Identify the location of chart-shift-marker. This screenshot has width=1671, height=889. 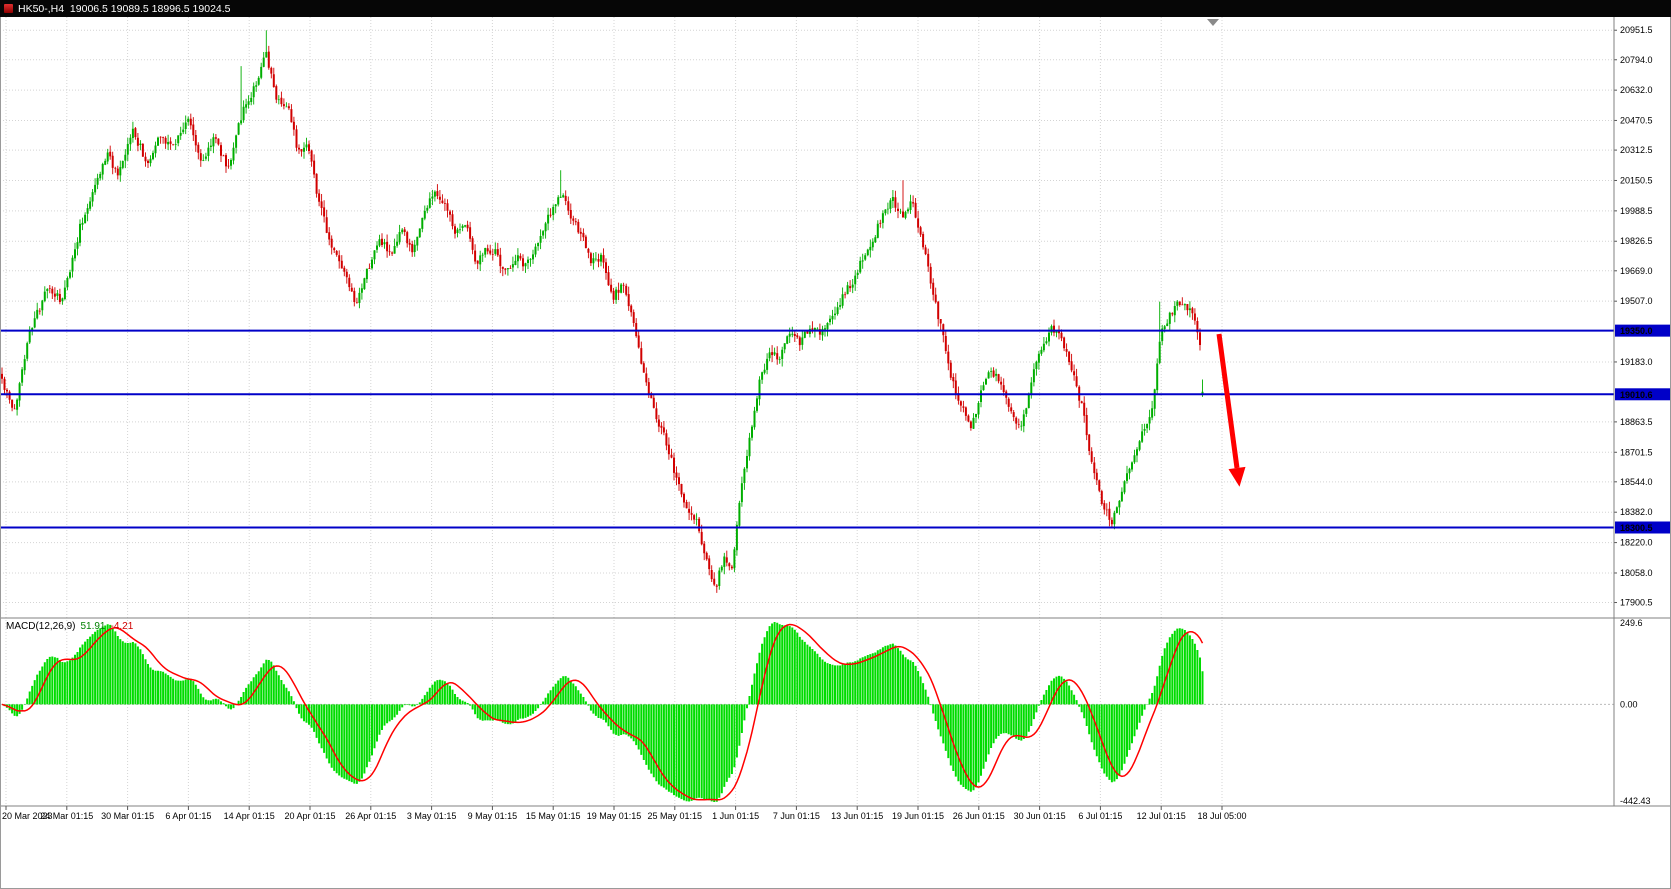
(1213, 22).